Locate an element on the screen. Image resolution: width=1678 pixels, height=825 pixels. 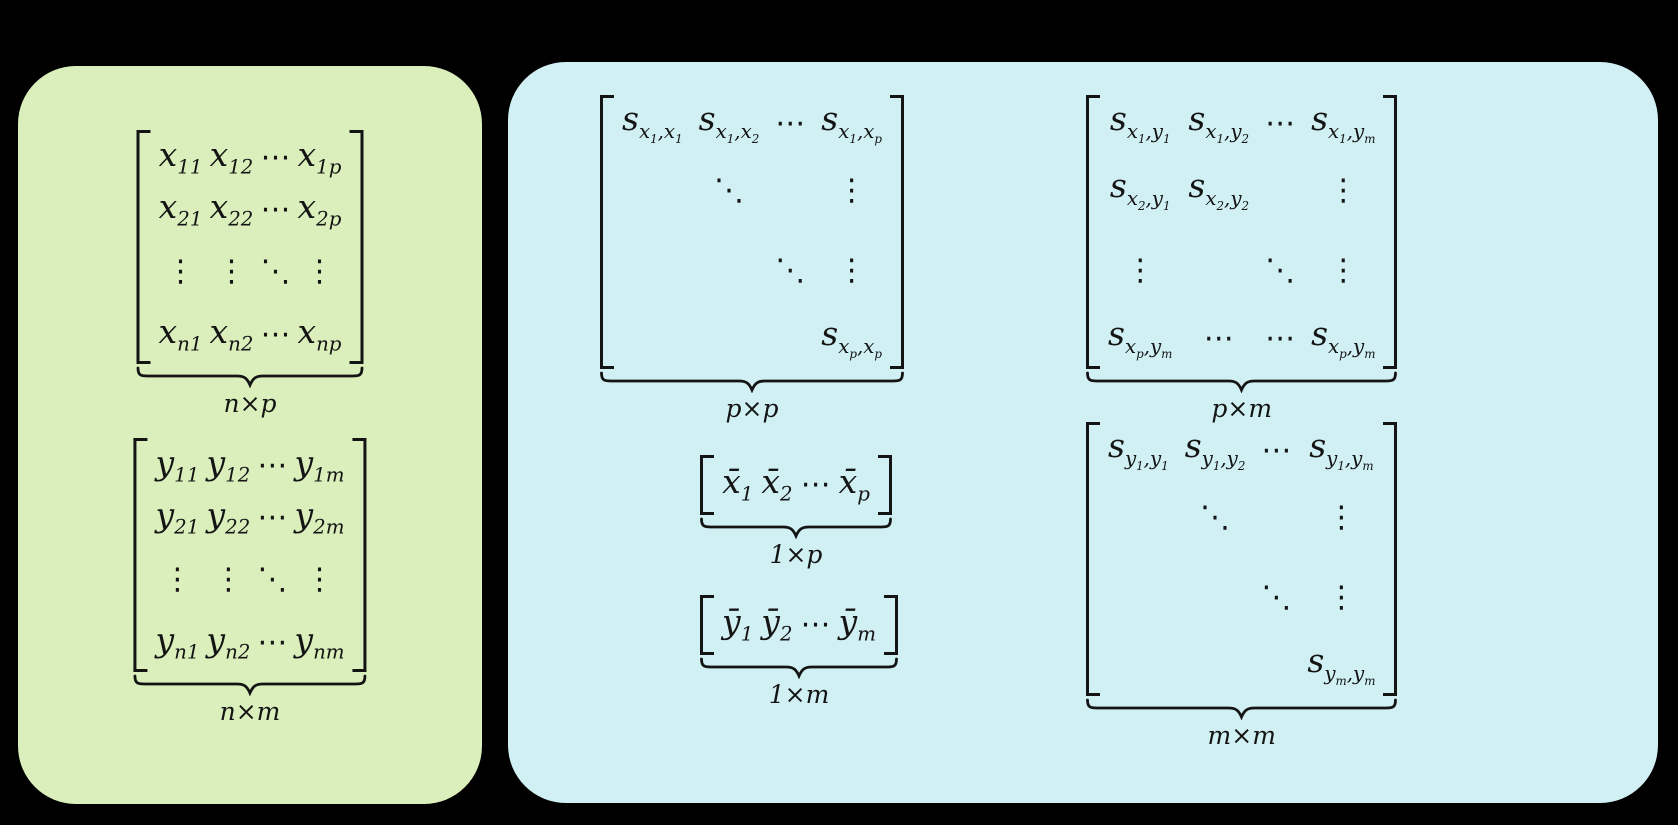
dimension-label: 1×m is located at coordinates (799, 694).